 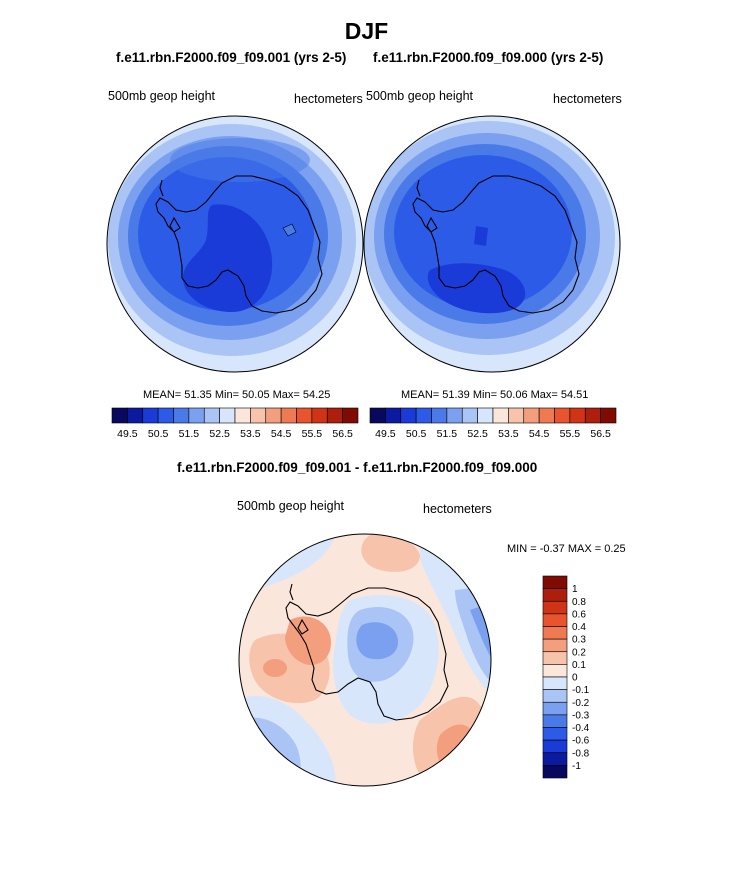 What do you see at coordinates (457, 509) in the screenshot?
I see `diff-units-label: hectometers` at bounding box center [457, 509].